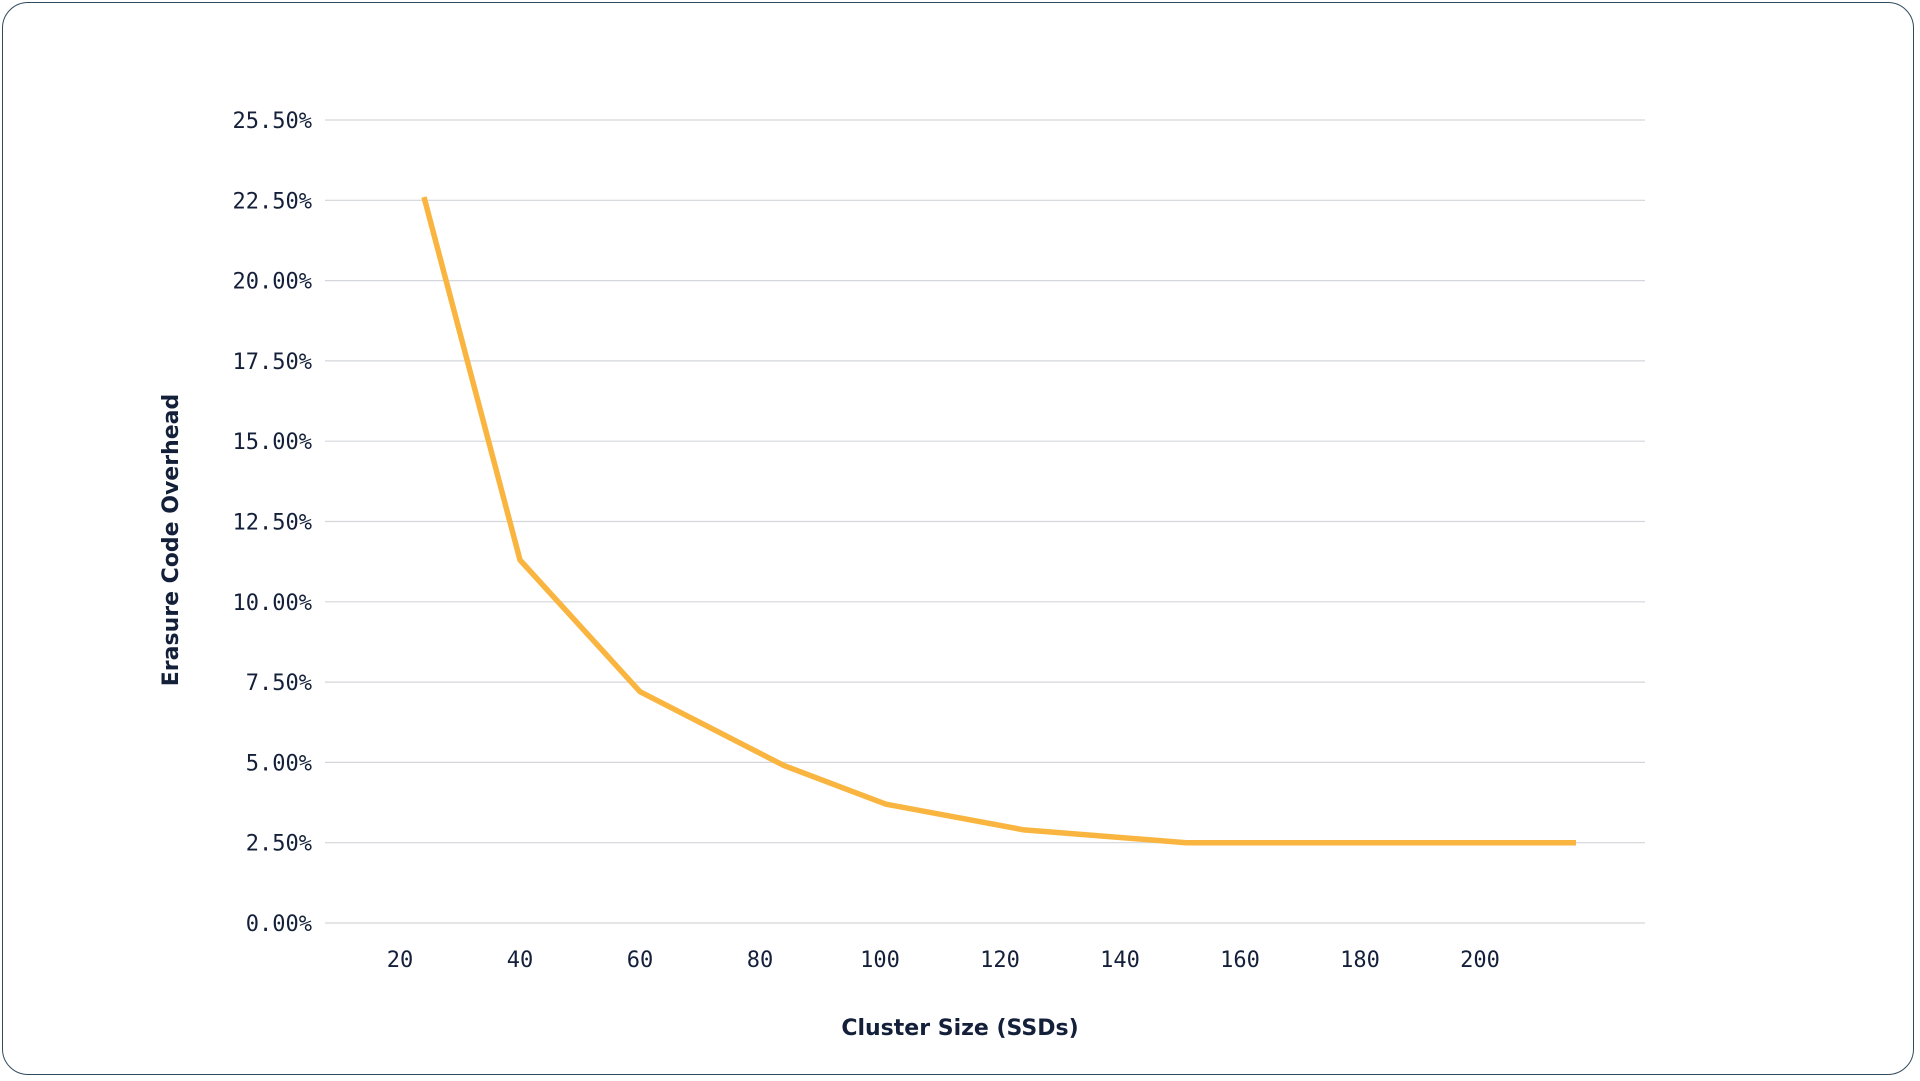  Describe the element at coordinates (272, 201) in the screenshot. I see `y-tick-label: 22.50%` at that location.